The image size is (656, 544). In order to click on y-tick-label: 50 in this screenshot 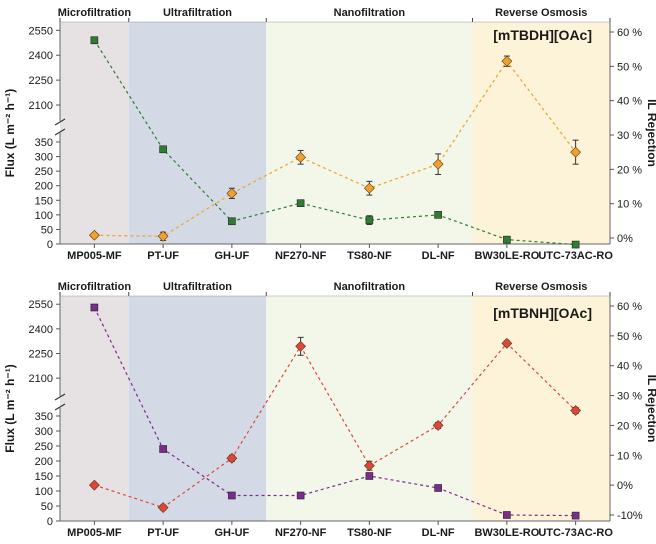, I will do `click(47, 230)`.